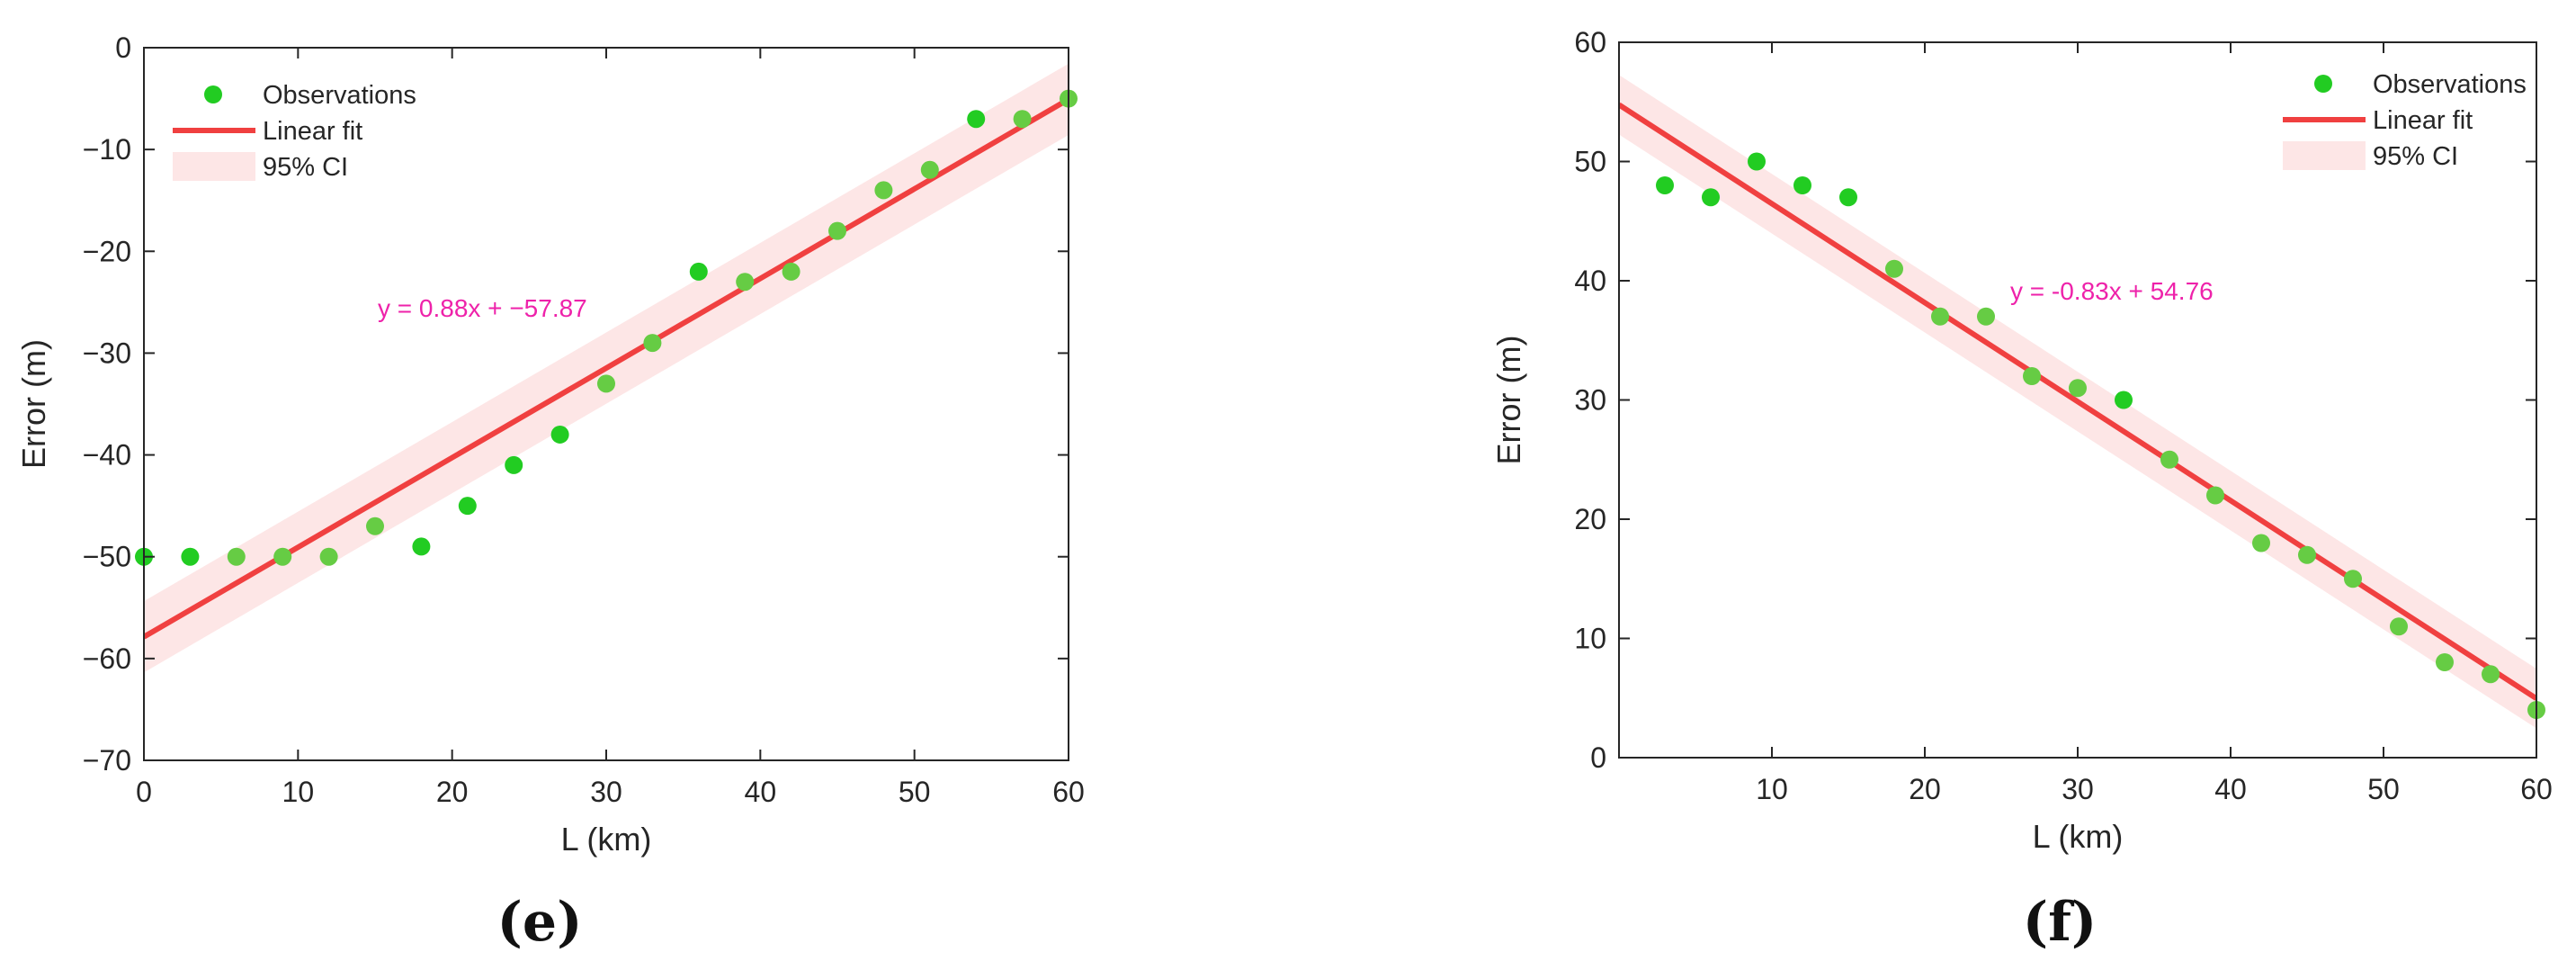 The height and width of the screenshot is (979, 2576). What do you see at coordinates (2112, 291) in the screenshot?
I see `fit-equation: y = -0.83x + 54.76` at bounding box center [2112, 291].